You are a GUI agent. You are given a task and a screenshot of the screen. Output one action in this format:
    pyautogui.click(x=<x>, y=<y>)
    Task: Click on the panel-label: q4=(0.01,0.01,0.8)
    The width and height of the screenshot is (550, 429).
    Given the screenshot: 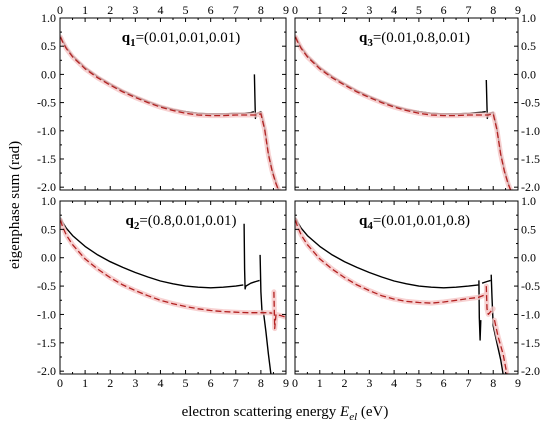 What is the action you would take?
    pyautogui.click(x=414, y=222)
    